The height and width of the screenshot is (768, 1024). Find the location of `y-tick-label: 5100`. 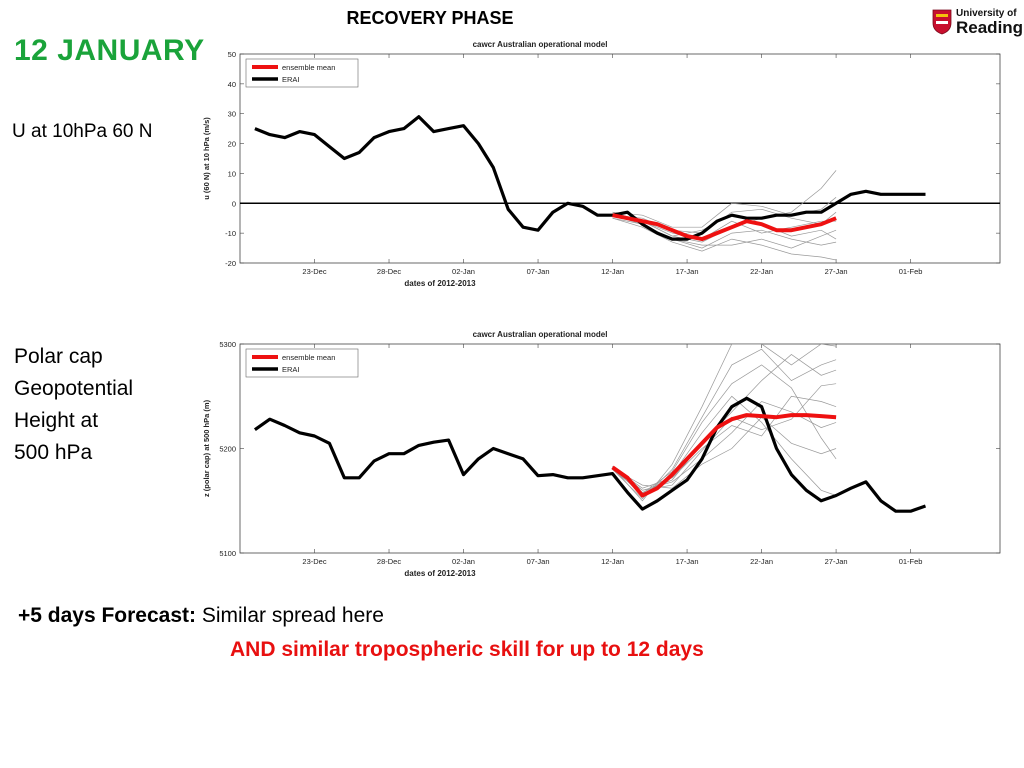

y-tick-label: 5100 is located at coordinates (227, 553).